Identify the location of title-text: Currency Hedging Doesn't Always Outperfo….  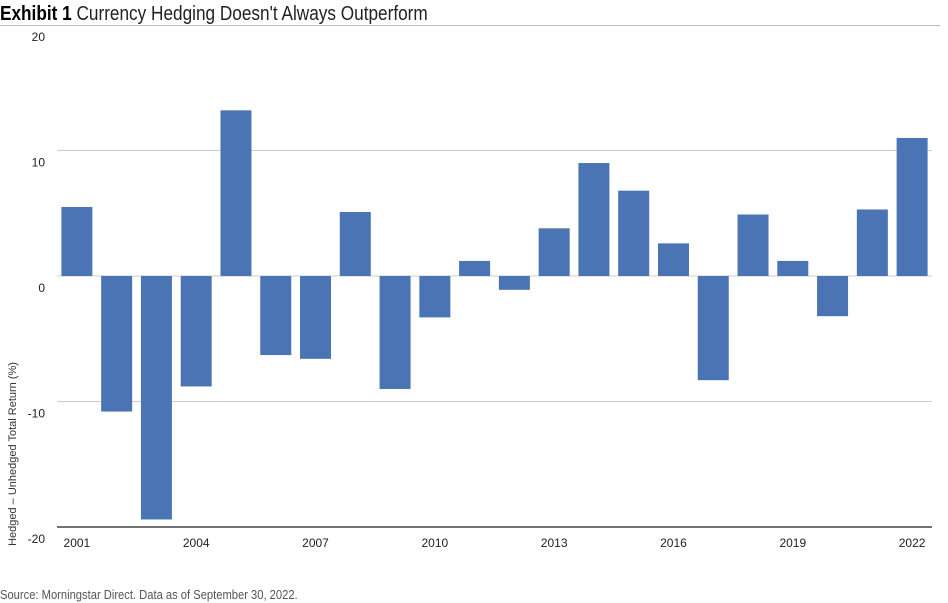
(252, 14).